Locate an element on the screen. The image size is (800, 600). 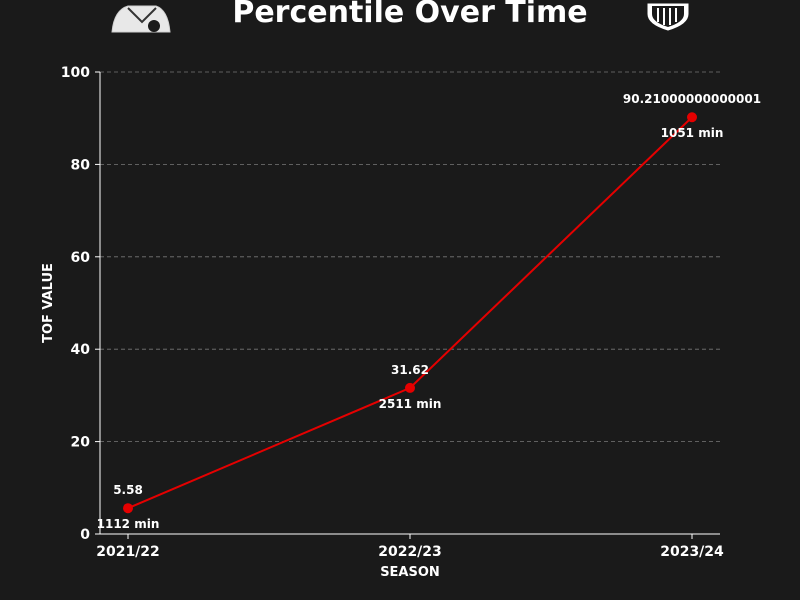
minutes-label: 2511 min is located at coordinates (410, 404).